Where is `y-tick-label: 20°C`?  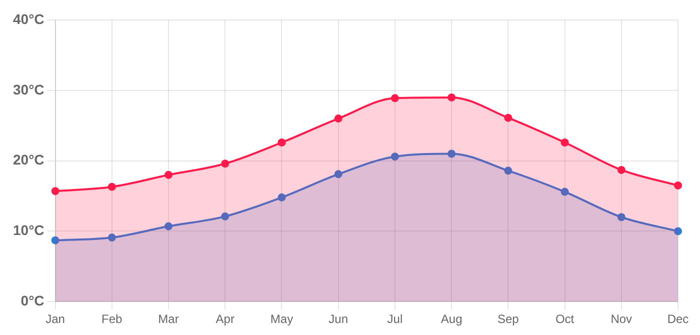 y-tick-label: 20°C is located at coordinates (28, 160).